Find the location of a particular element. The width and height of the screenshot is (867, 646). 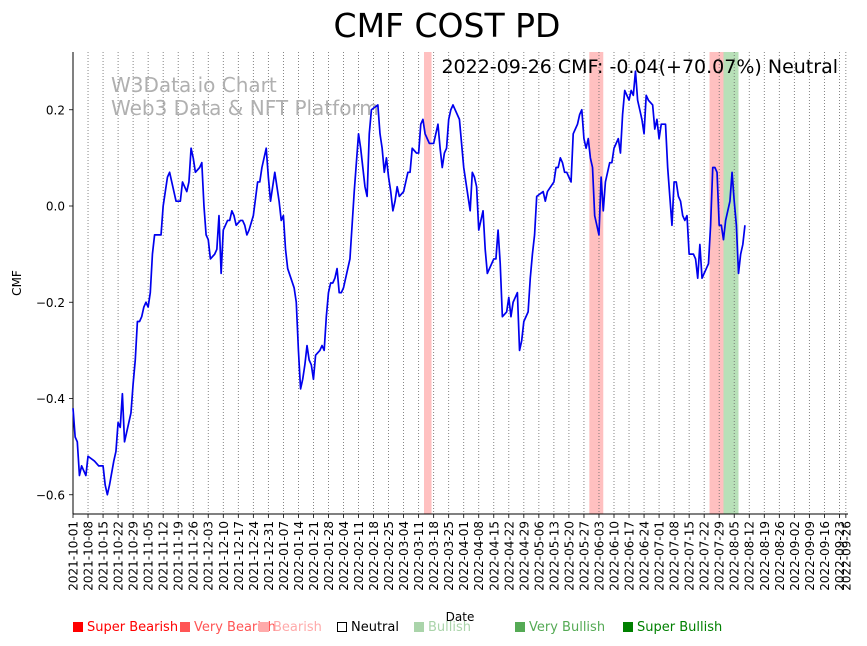

x-tick-label: 2022-08-05 is located at coordinates (735, 556).